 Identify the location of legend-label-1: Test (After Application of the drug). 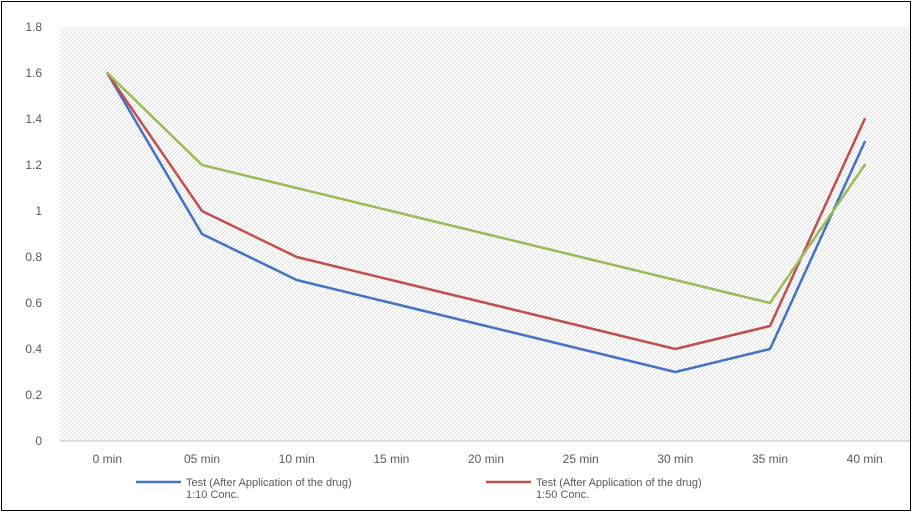
(269, 483).